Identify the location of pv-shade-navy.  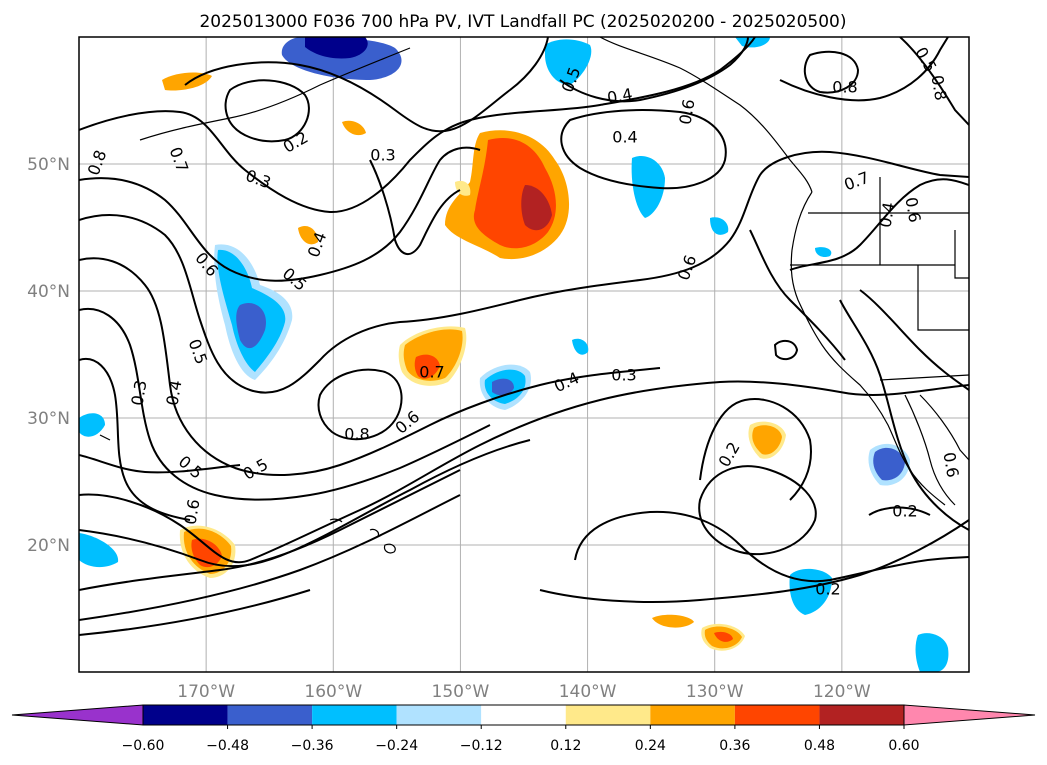
(336, 48).